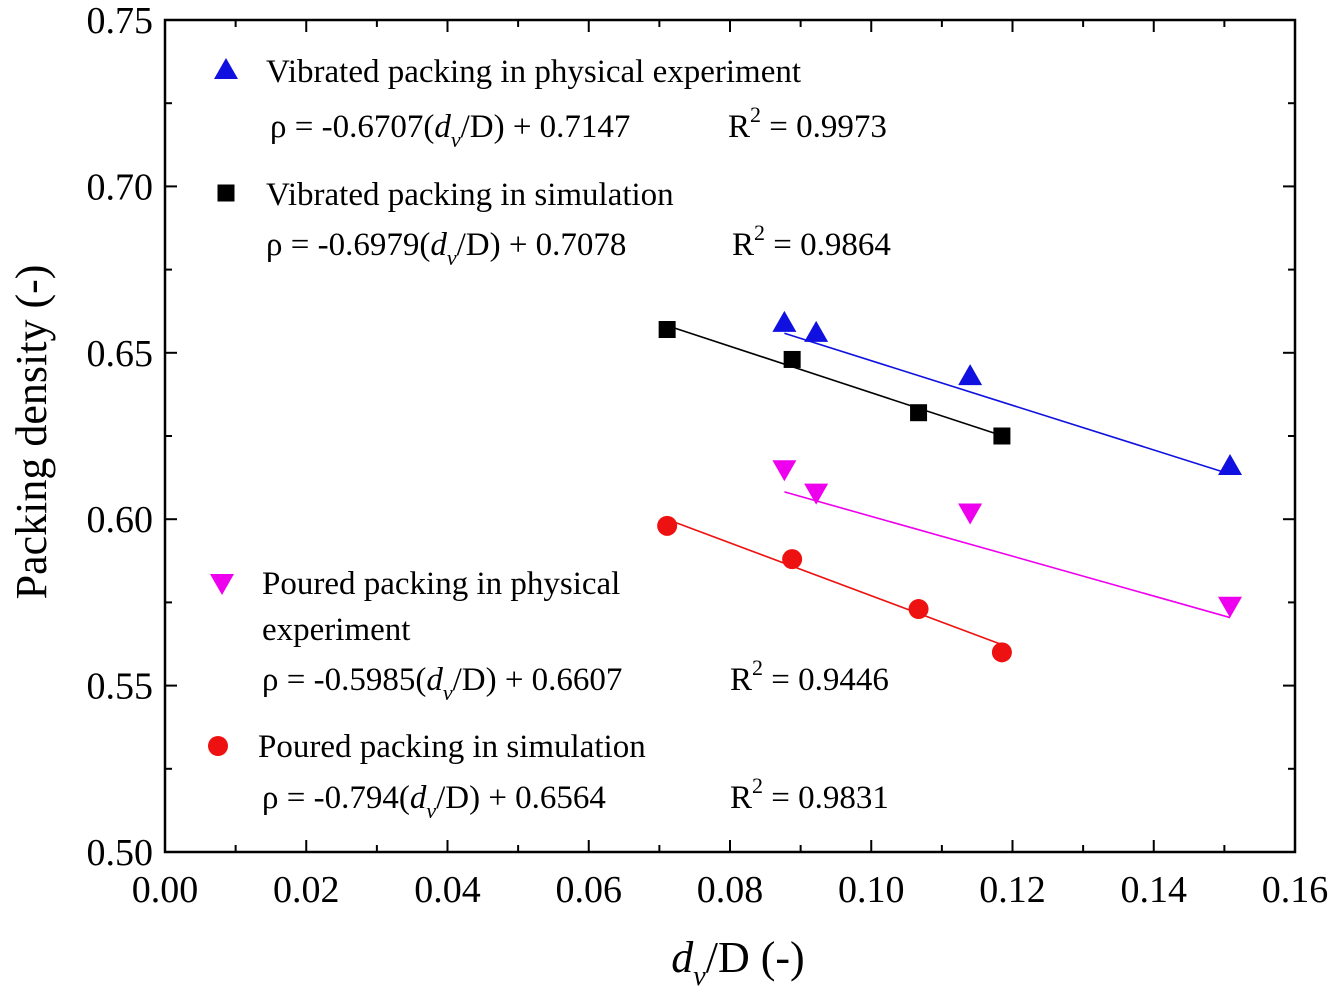 The width and height of the screenshot is (1333, 997). I want to click on x-tick-label: 0.06, so click(589, 890).